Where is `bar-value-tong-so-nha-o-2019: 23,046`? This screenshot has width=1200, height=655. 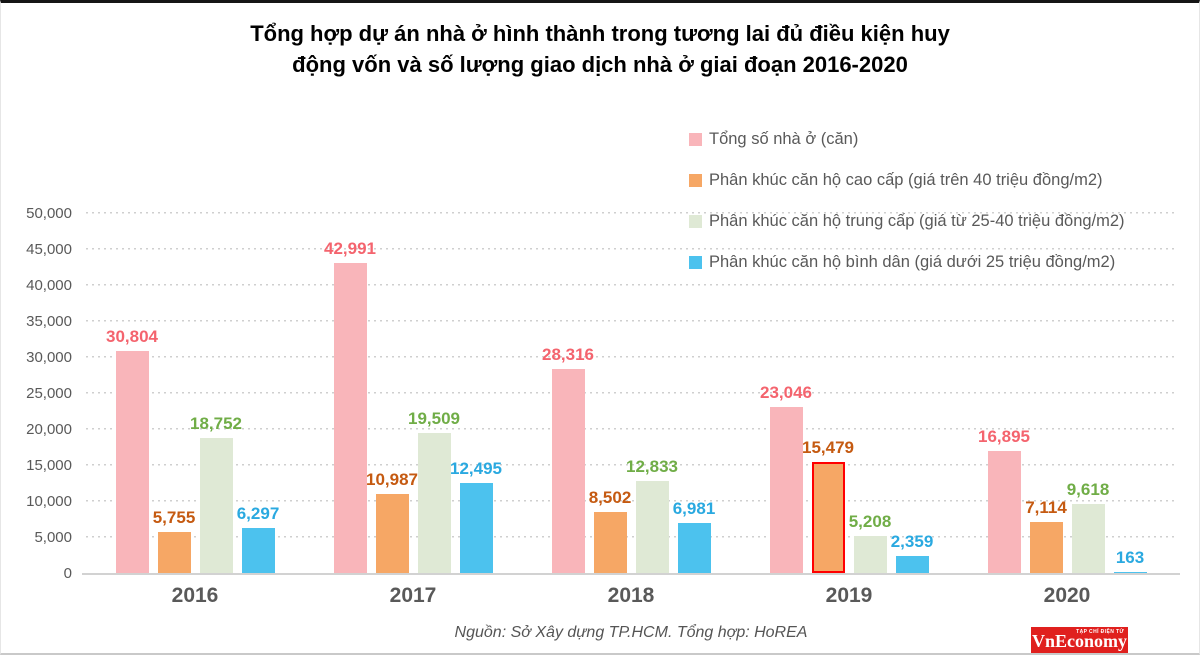 bar-value-tong-so-nha-o-2019: 23,046 is located at coordinates (786, 393).